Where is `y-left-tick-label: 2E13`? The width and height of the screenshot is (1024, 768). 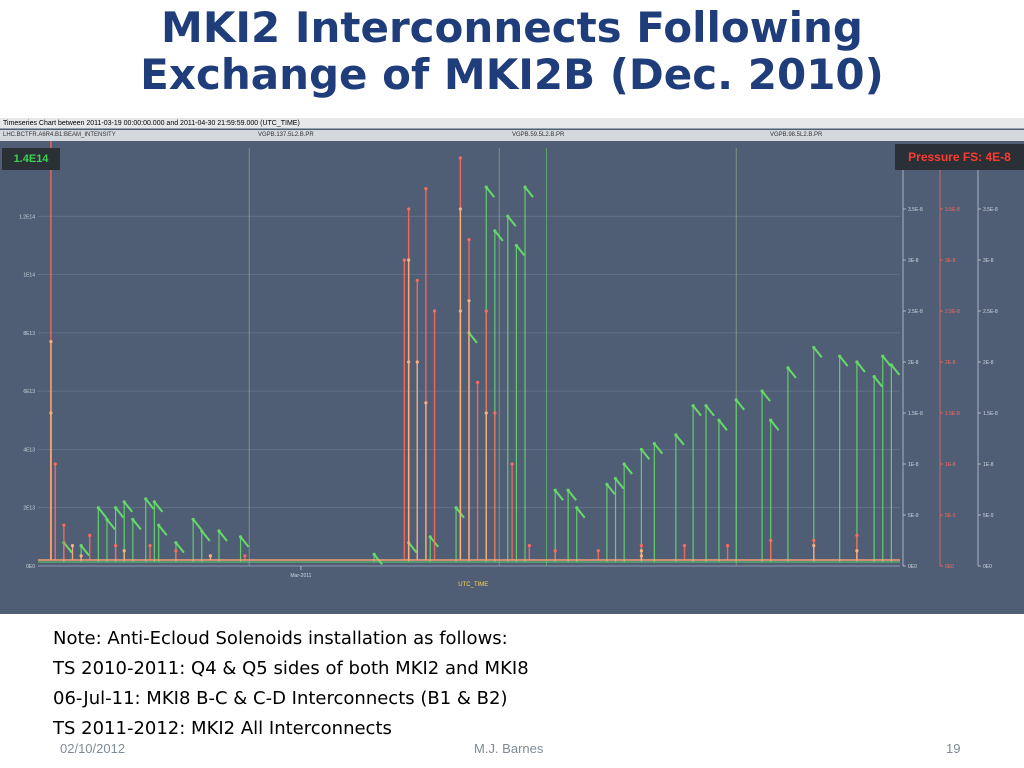 y-left-tick-label: 2E13 is located at coordinates (29, 509).